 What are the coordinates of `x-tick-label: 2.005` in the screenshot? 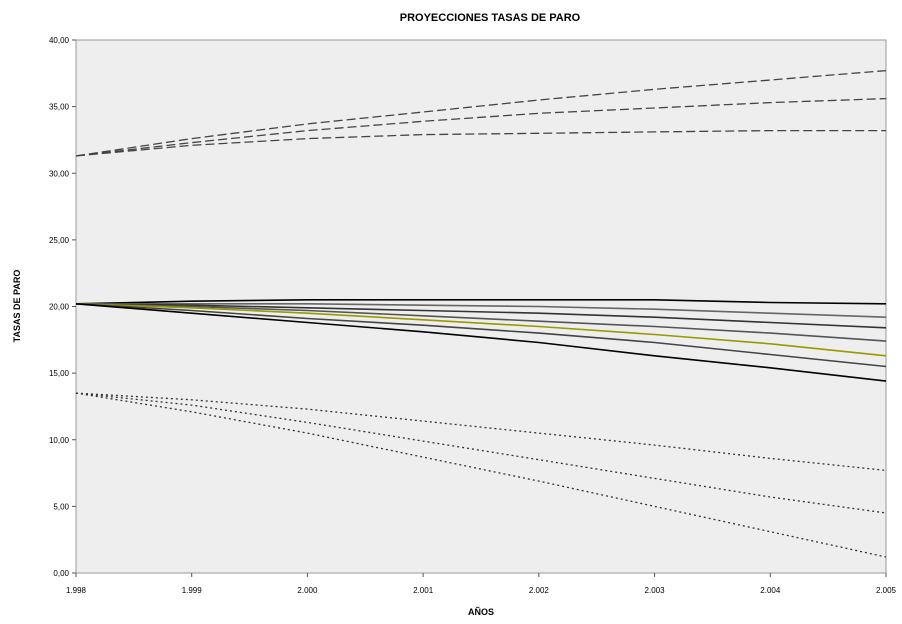 It's located at (886, 590).